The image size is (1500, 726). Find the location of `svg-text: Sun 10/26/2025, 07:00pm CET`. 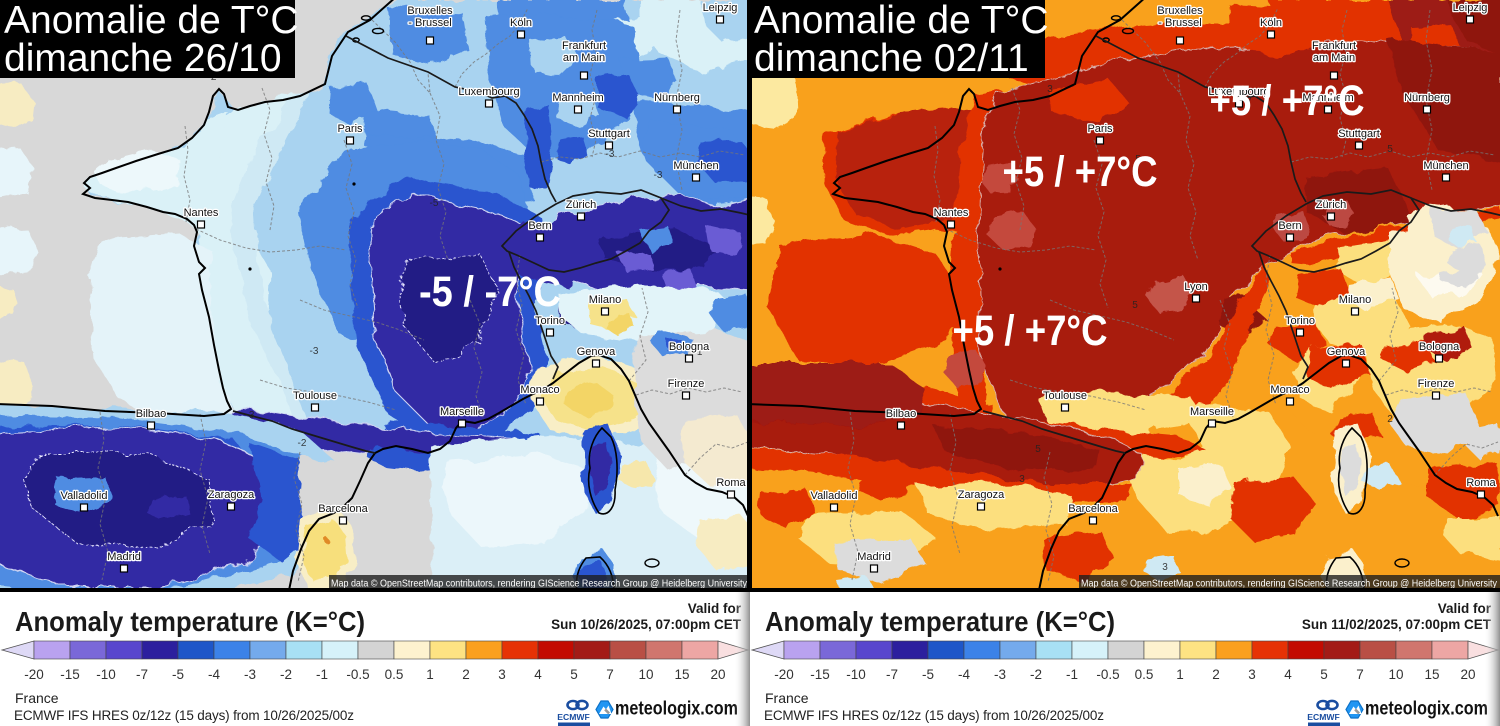

svg-text: Sun 10/26/2025, 07:00pm CET is located at coordinates (646, 624).